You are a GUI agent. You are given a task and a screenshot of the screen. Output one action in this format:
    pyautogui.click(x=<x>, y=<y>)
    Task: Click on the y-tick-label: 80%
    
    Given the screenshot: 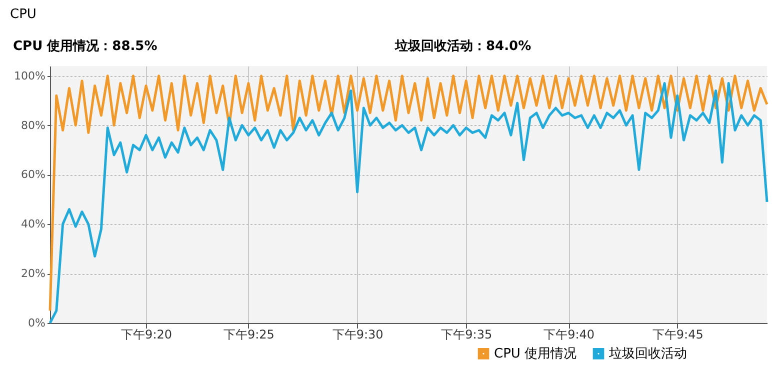 What is the action you would take?
    pyautogui.click(x=33, y=125)
    